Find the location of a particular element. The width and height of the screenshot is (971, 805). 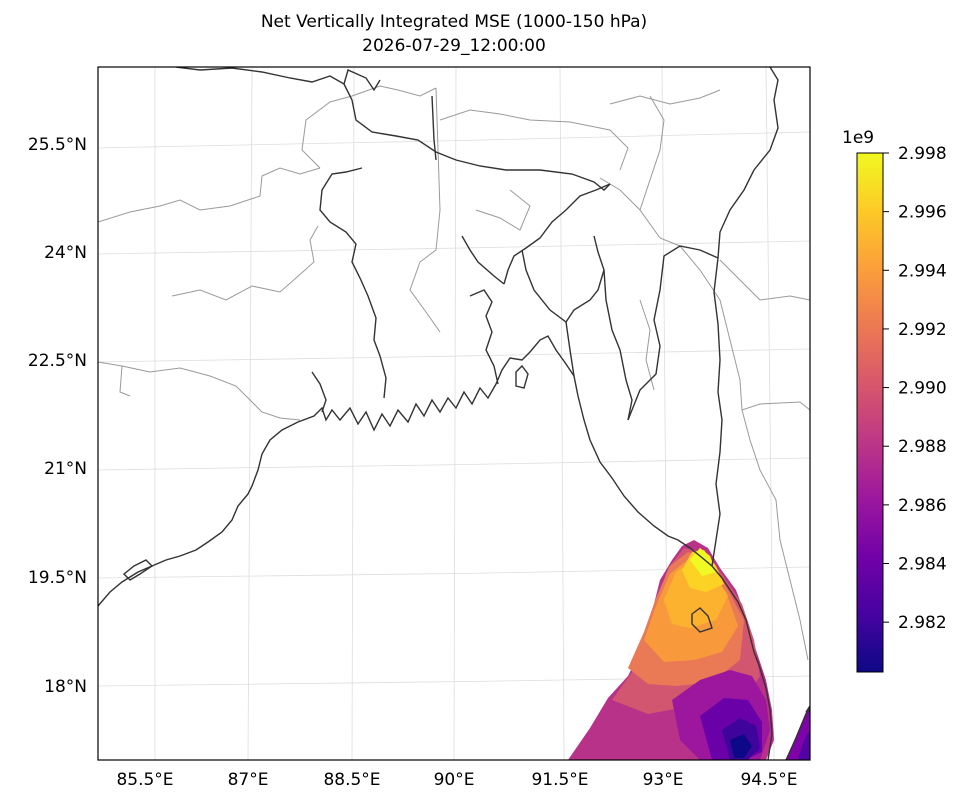

colorbar-gradient is located at coordinates (870, 412).